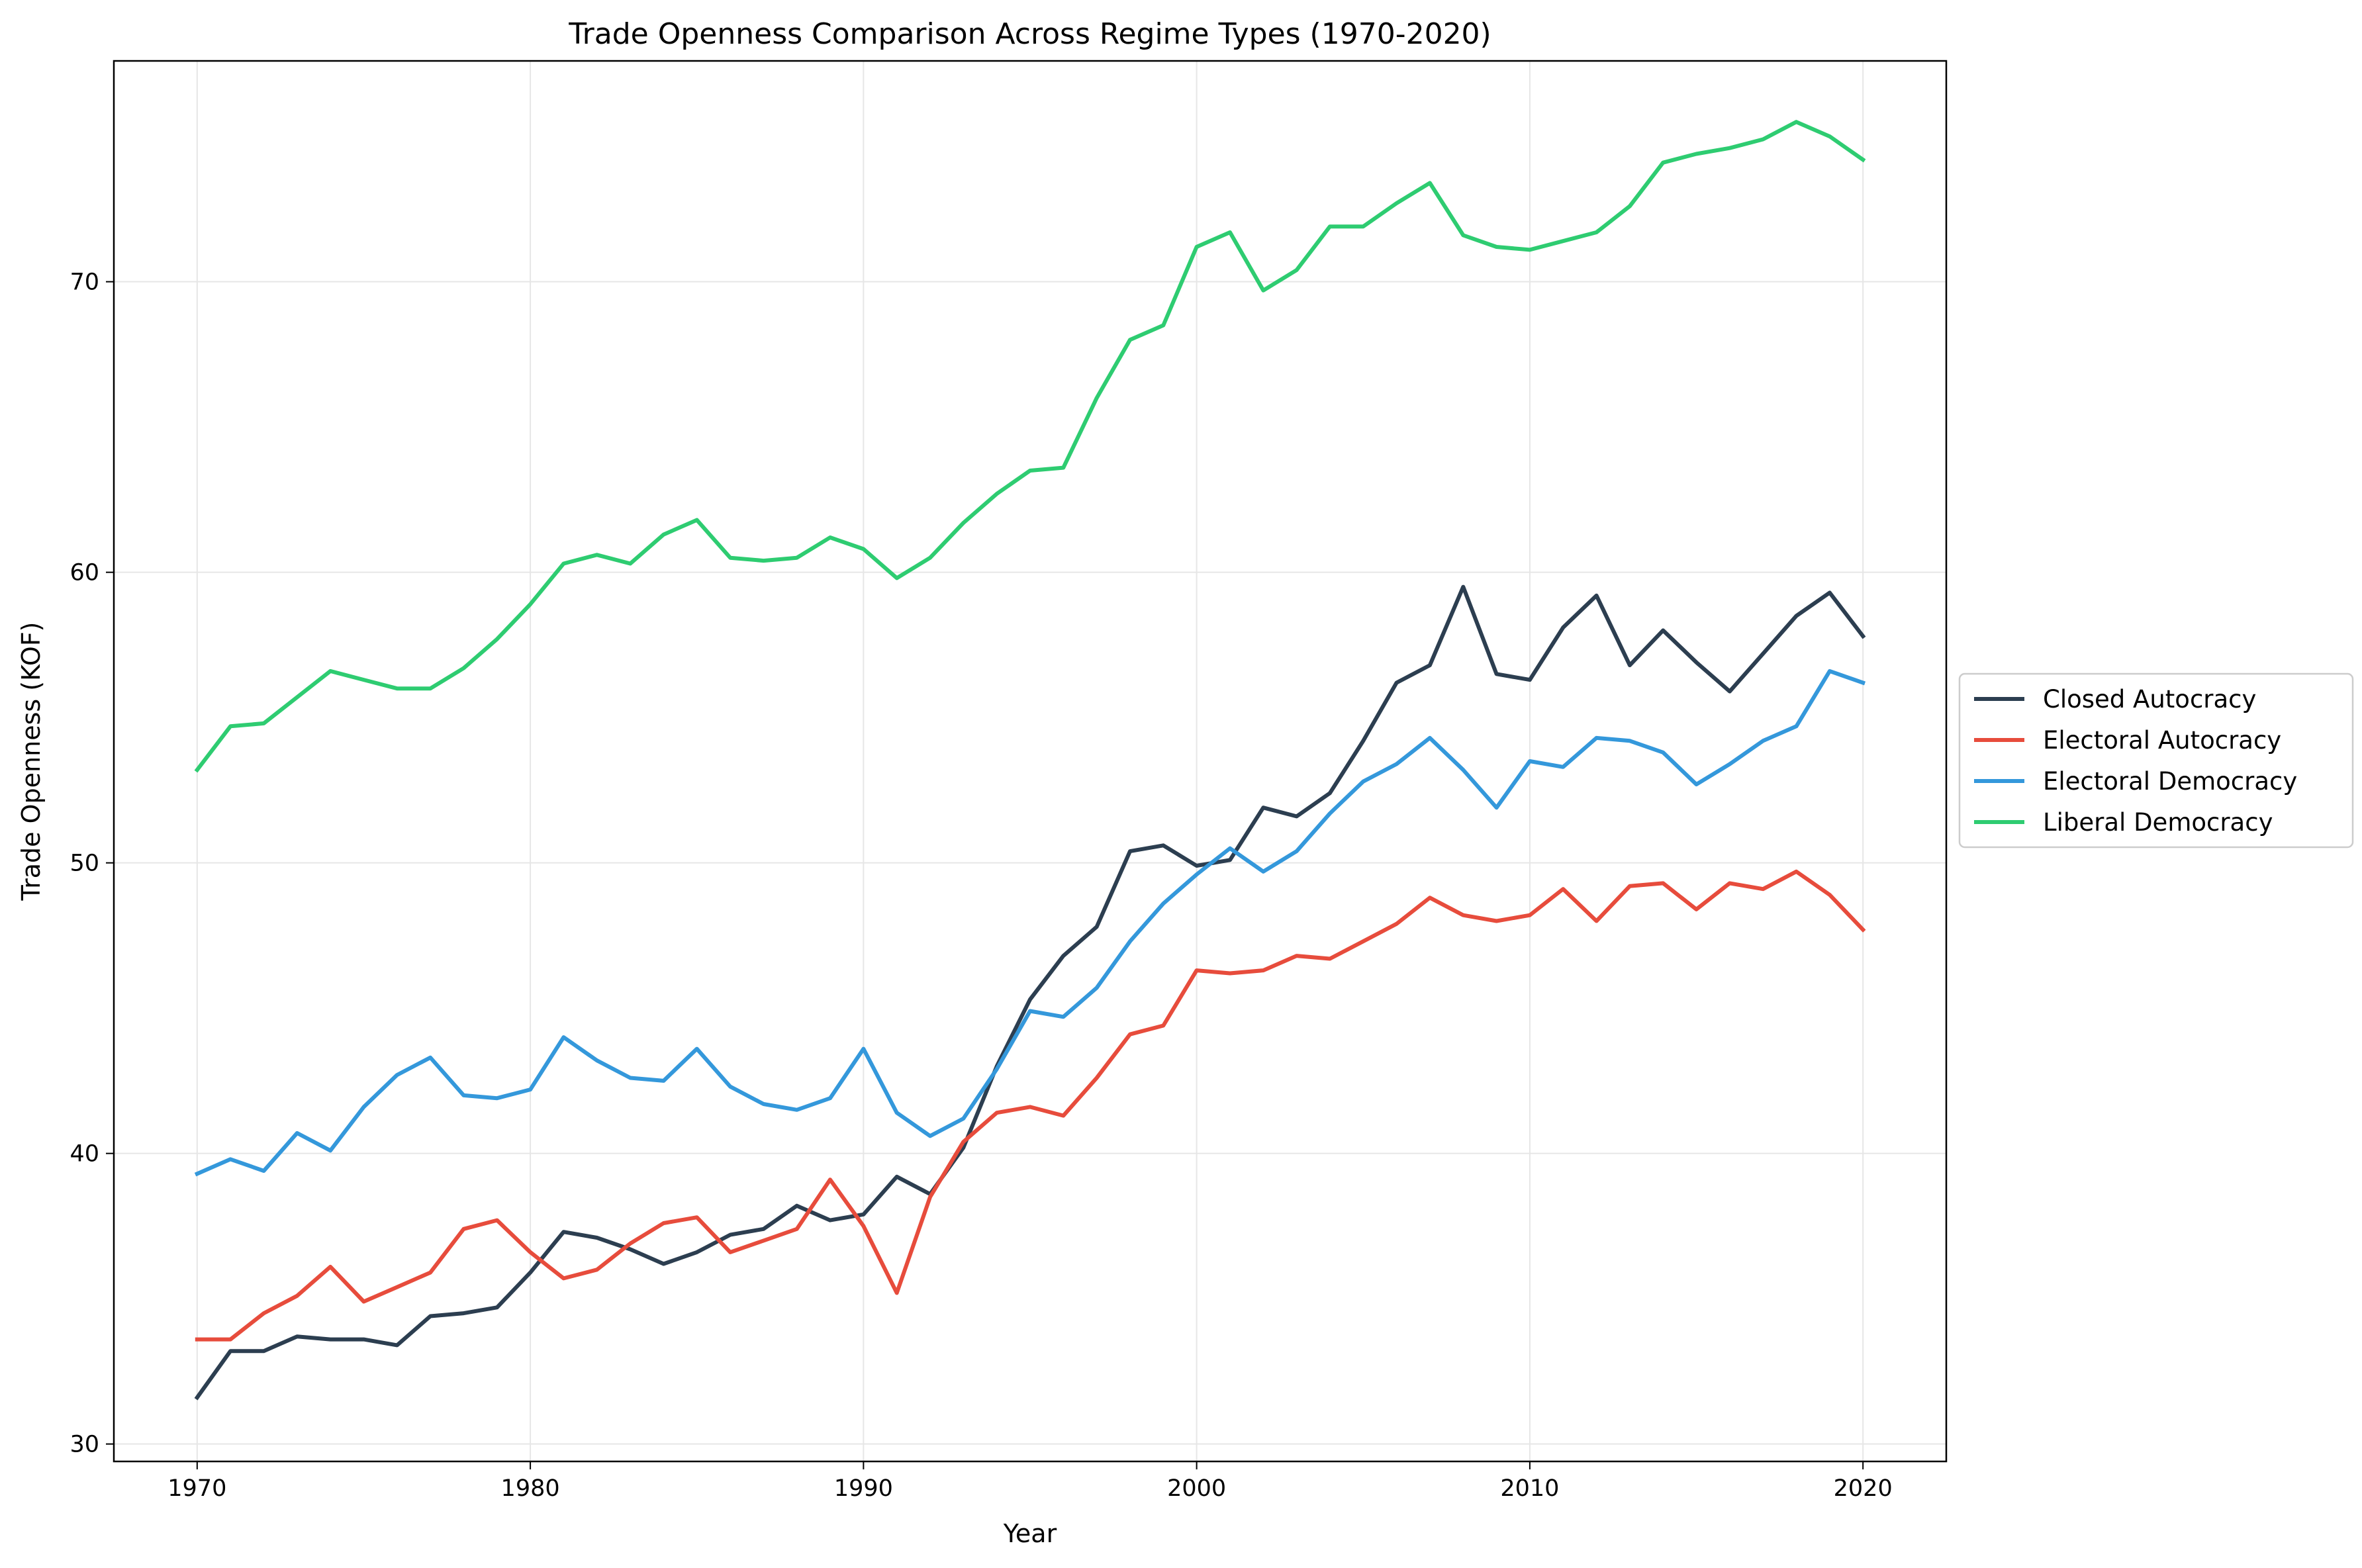 This screenshot has width=2362, height=1568. Describe the element at coordinates (1030, 1533) in the screenshot. I see `x-axis-label: Year` at that location.